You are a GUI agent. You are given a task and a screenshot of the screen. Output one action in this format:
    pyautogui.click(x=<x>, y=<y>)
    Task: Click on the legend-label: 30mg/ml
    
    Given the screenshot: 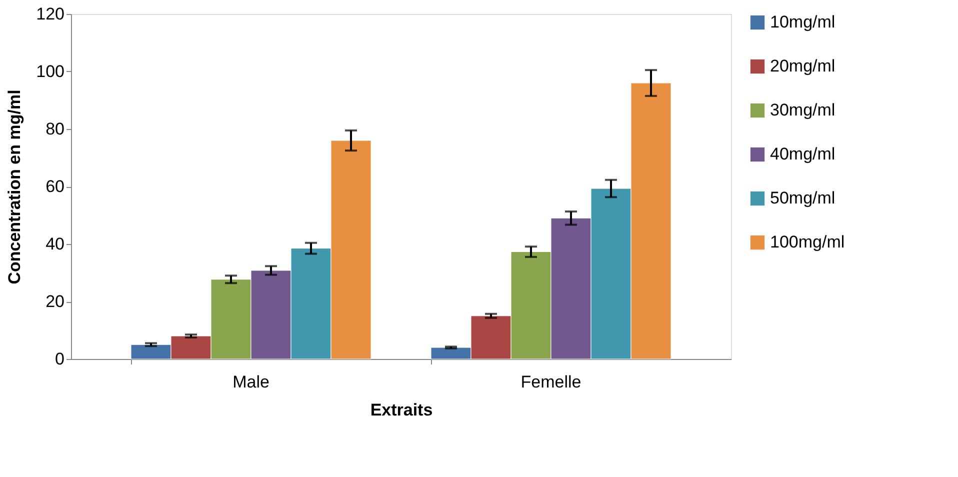 What is the action you would take?
    pyautogui.click(x=803, y=110)
    